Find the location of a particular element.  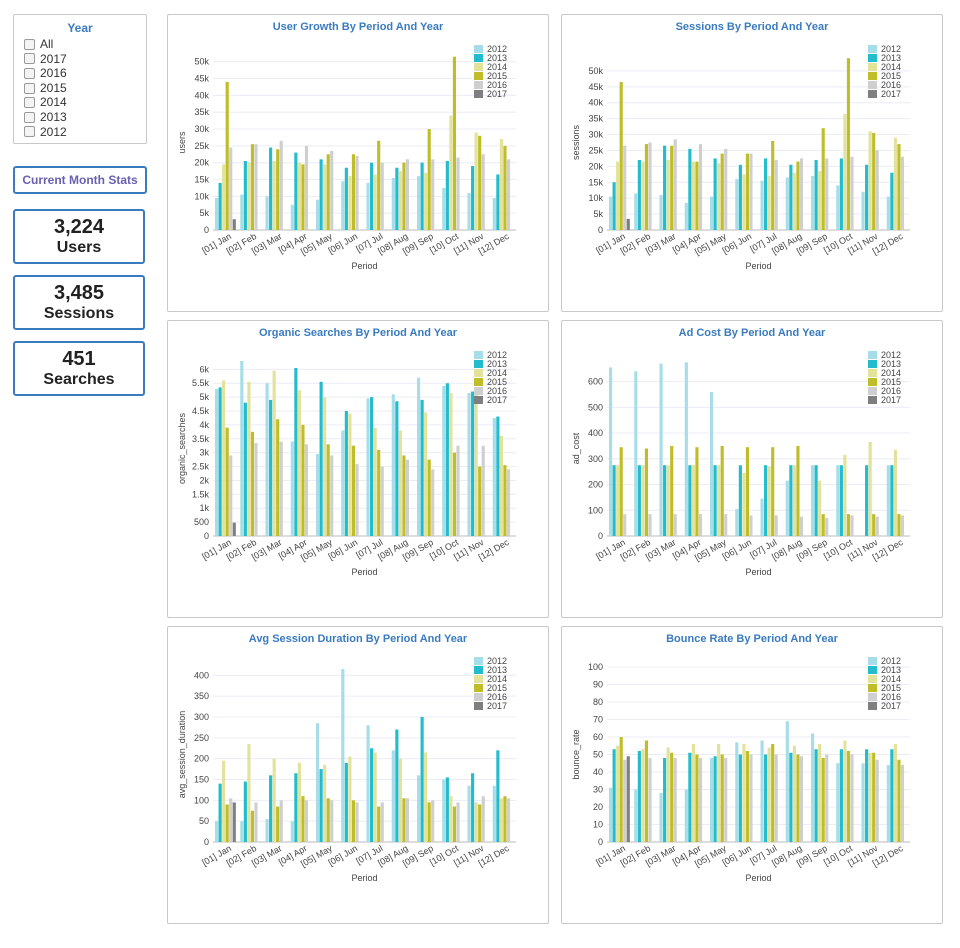

year-option-2016: 2016 is located at coordinates (85, 73).